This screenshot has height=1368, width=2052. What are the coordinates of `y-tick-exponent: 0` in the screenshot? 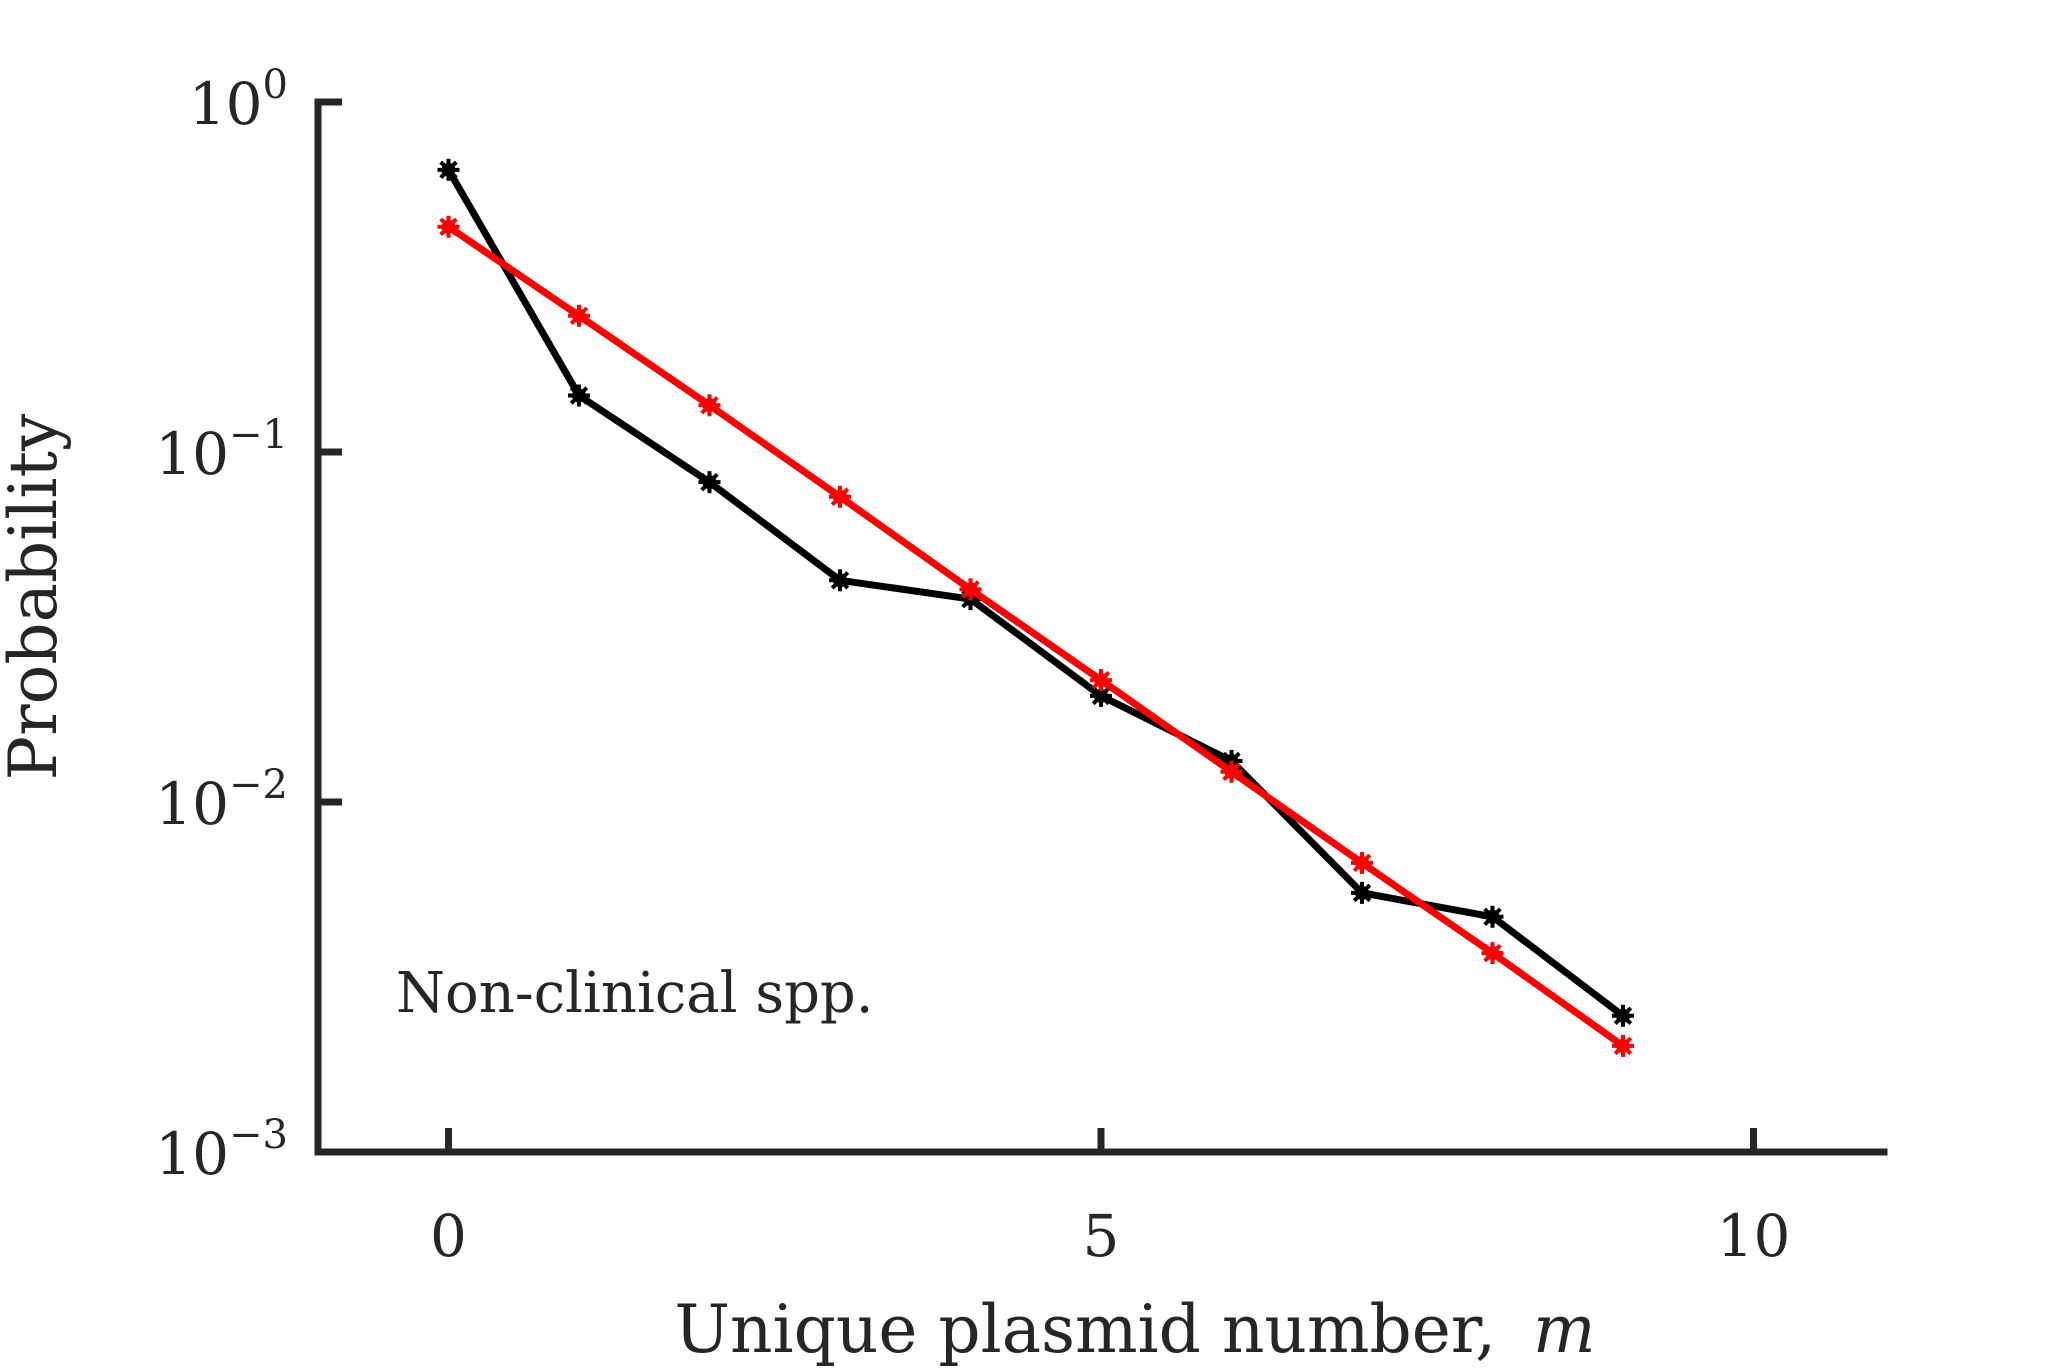 It's located at (275, 85).